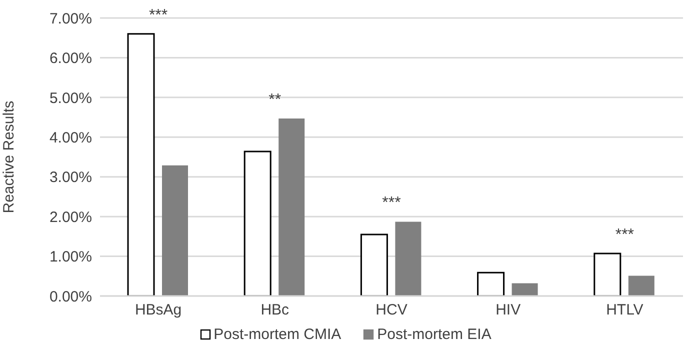 This screenshot has width=685, height=349. What do you see at coordinates (392, 310) in the screenshot?
I see `x-tick-label: HCV` at bounding box center [392, 310].